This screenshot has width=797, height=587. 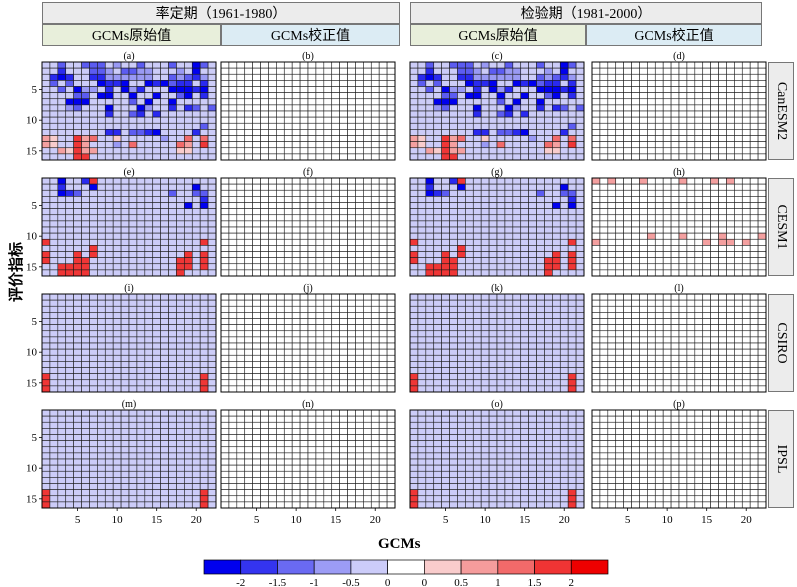 I want to click on x-axis-label: GCMs, so click(x=399, y=544).